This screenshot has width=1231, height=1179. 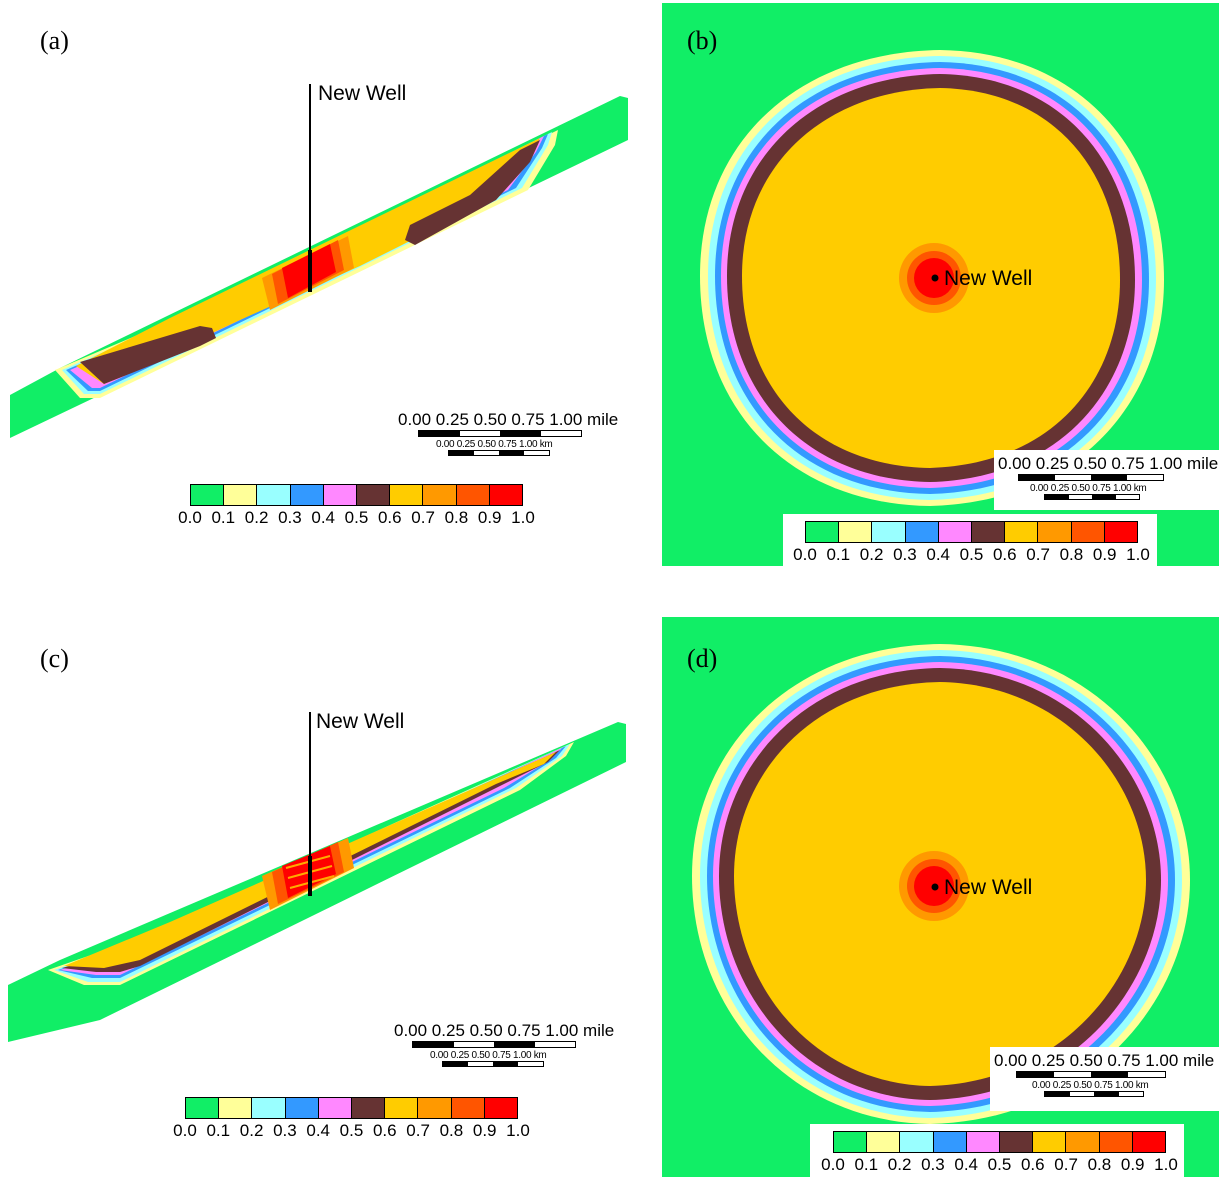 I want to click on well-label-a: New Well, so click(x=362, y=93).